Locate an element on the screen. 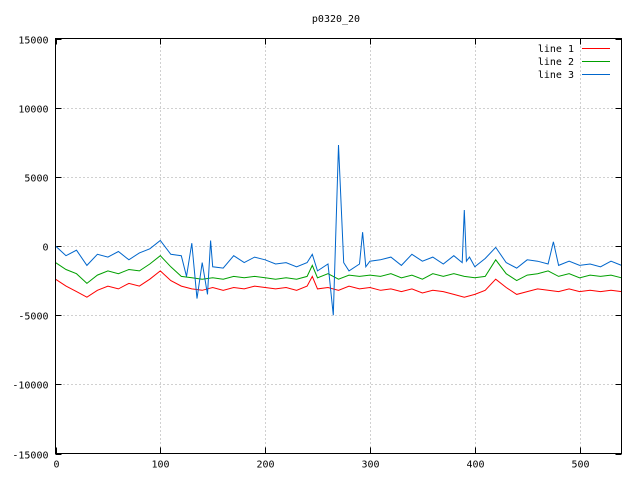 This screenshot has width=640, height=480. legend: line 1 line 2 line 3 is located at coordinates (574, 62).